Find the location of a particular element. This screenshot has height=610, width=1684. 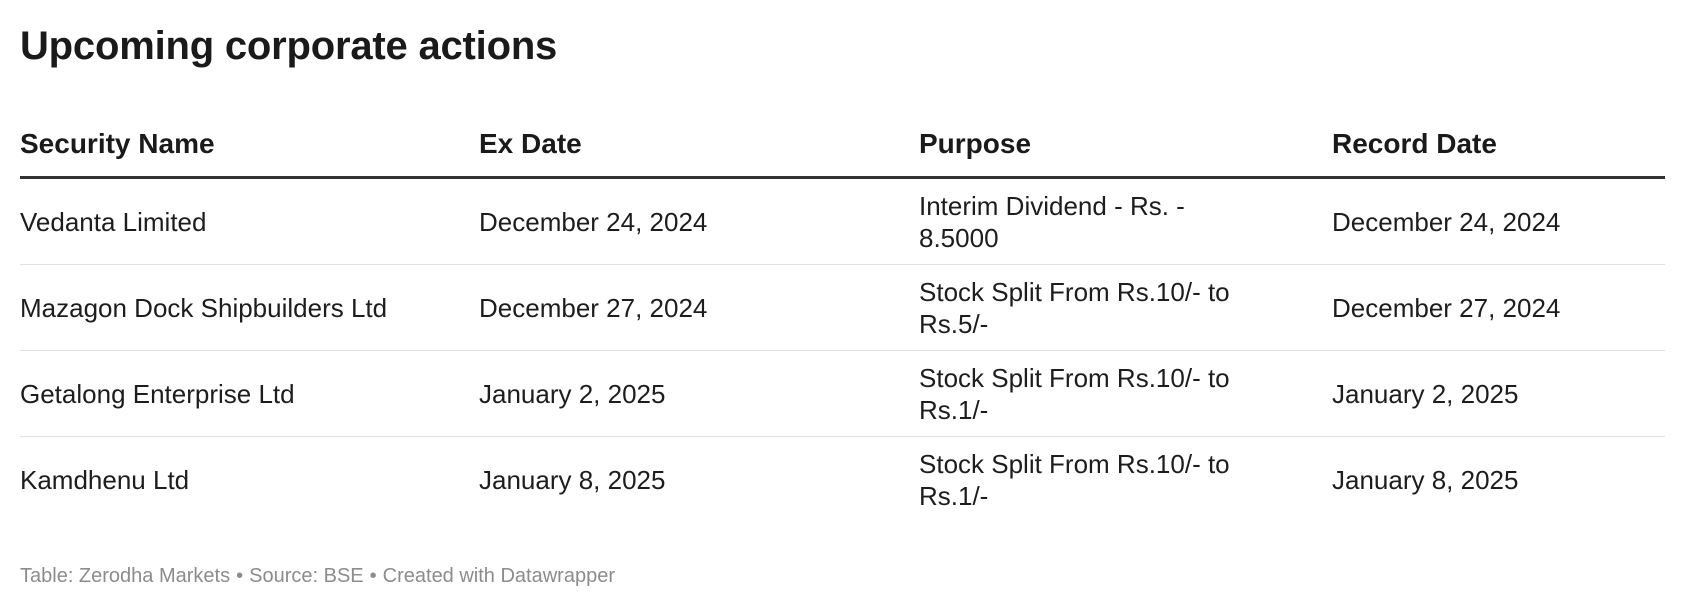

purpose-line-2: Rs.5/- is located at coordinates (954, 323).